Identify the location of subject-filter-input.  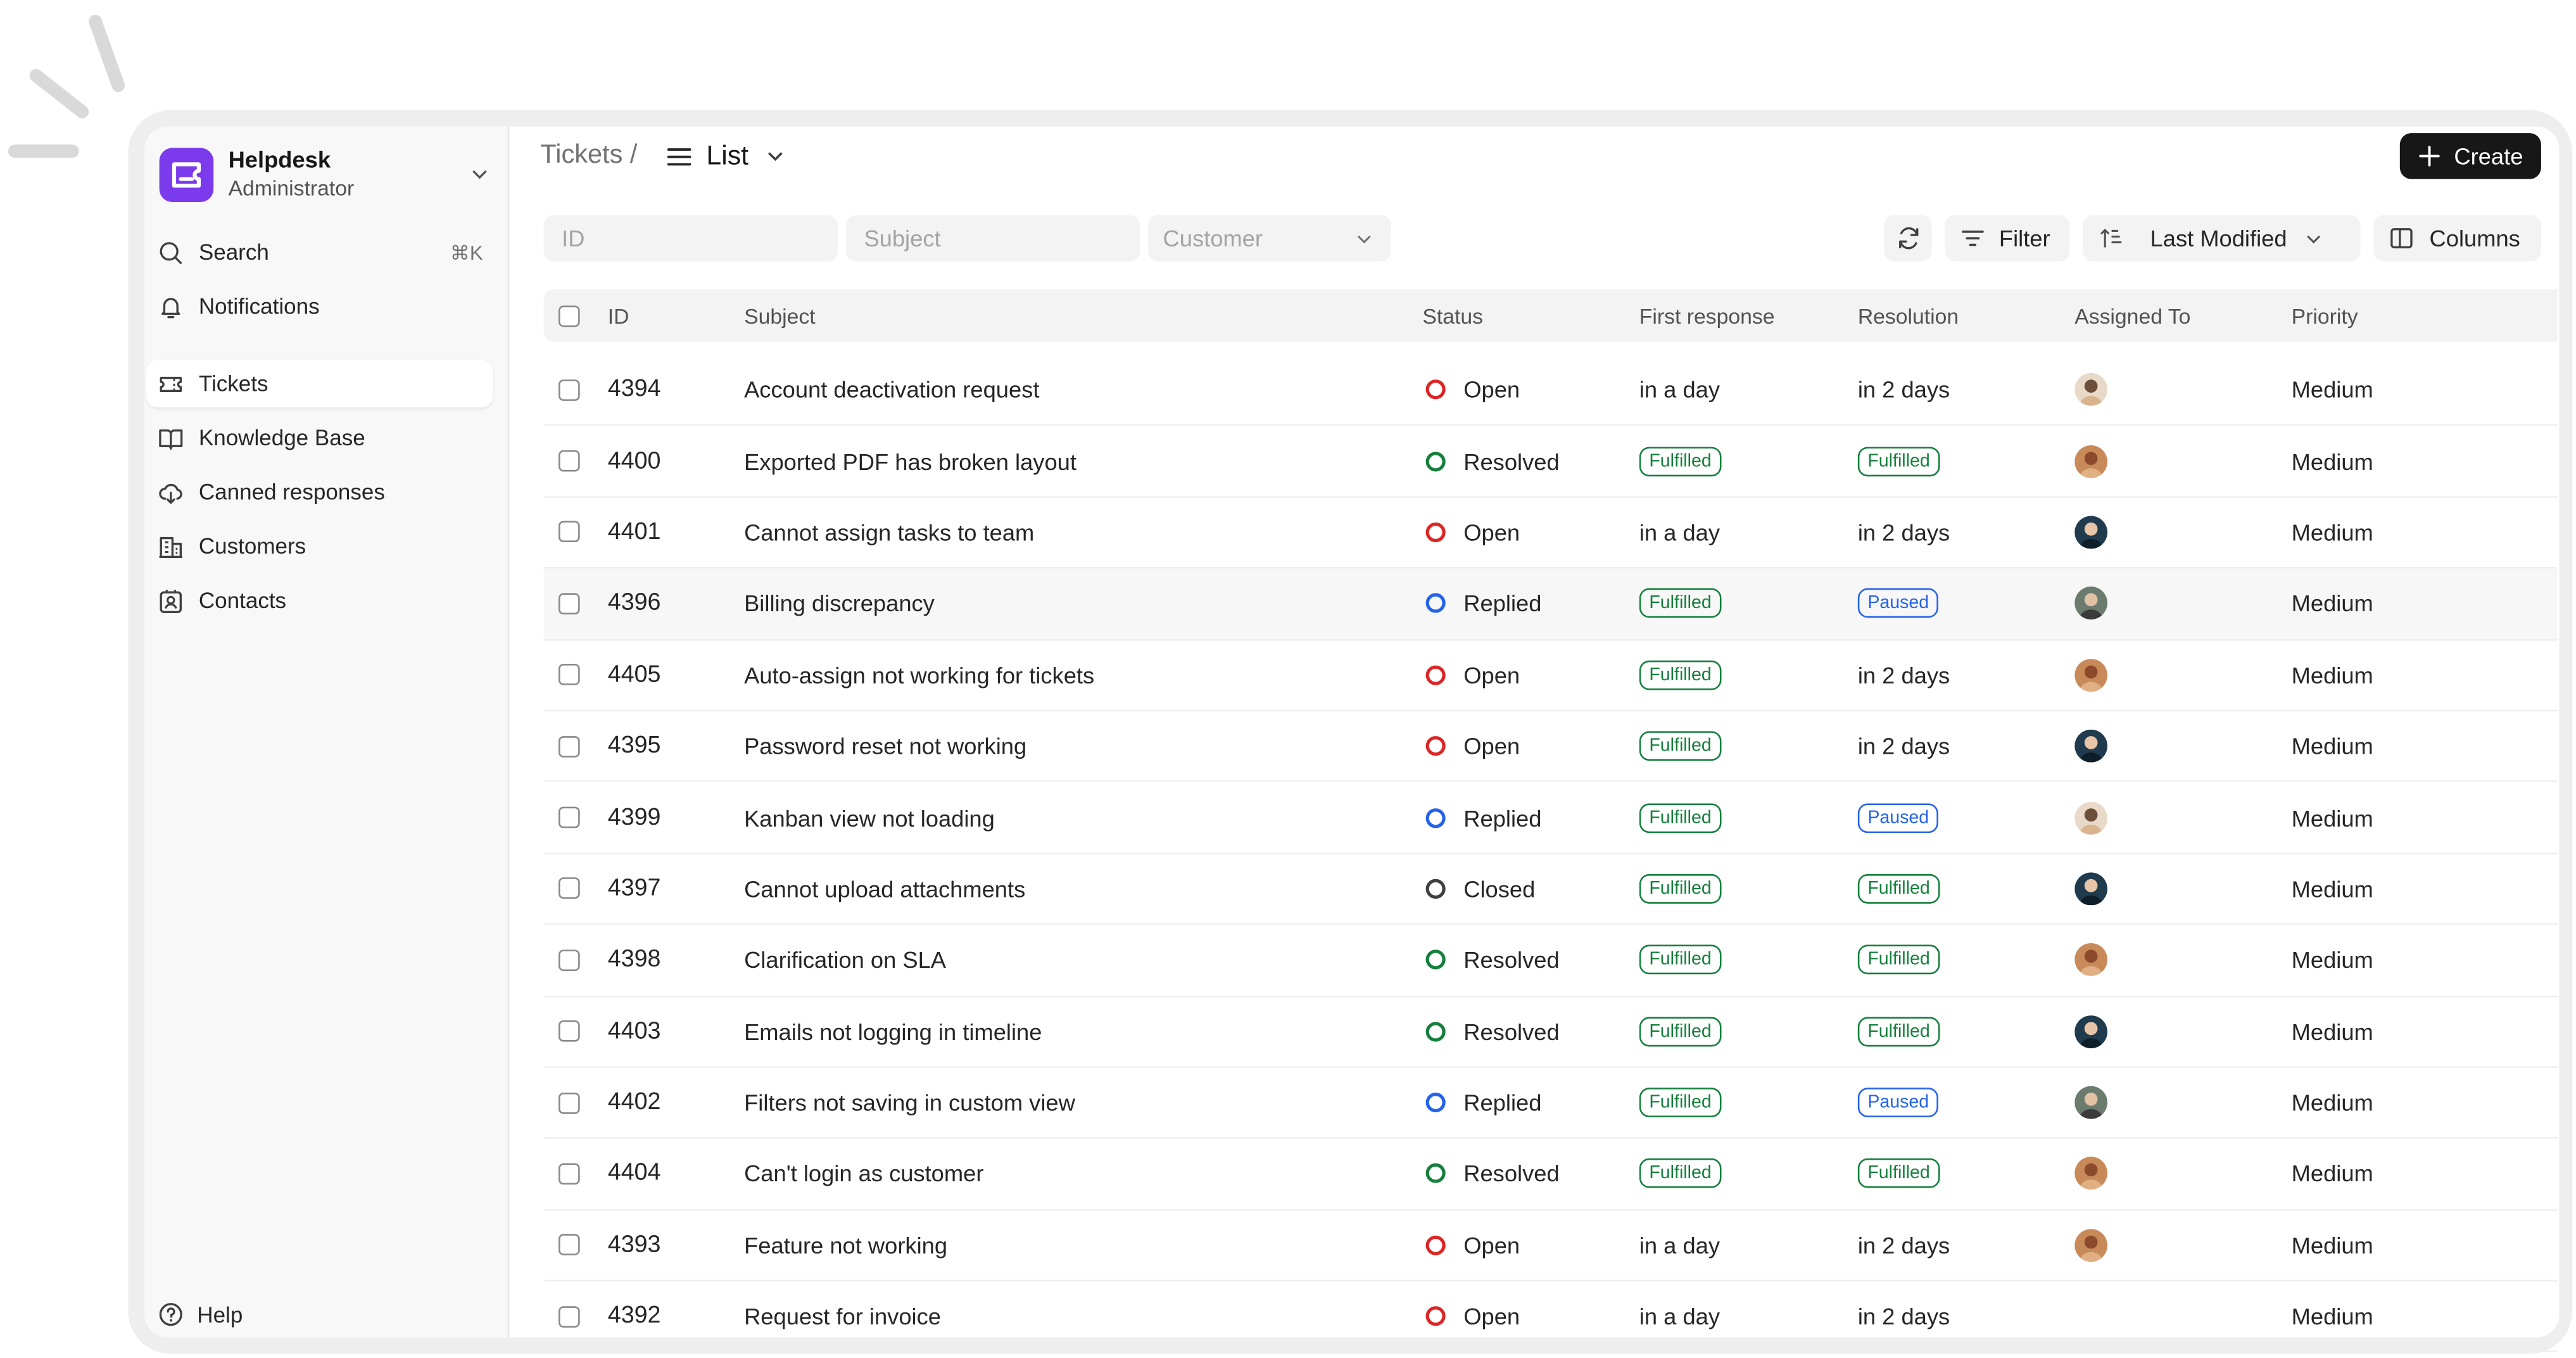
(992, 238).